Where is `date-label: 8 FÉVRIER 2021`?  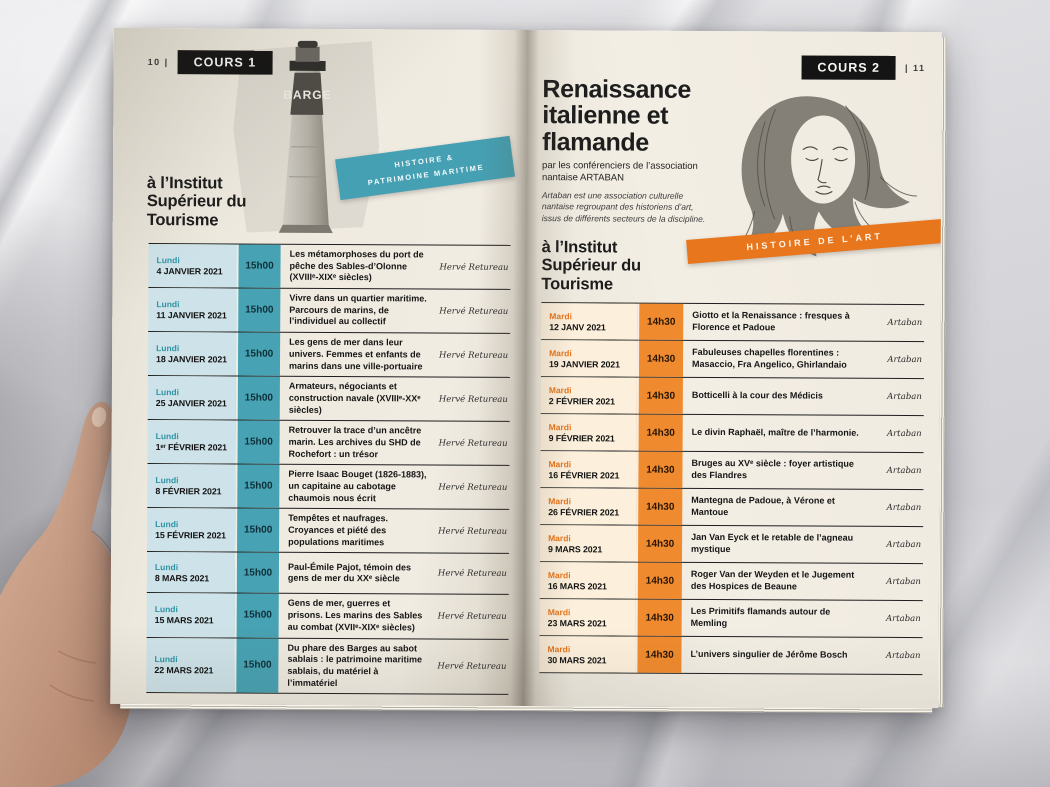
date-label: 8 FÉVRIER 2021 is located at coordinates (188, 491).